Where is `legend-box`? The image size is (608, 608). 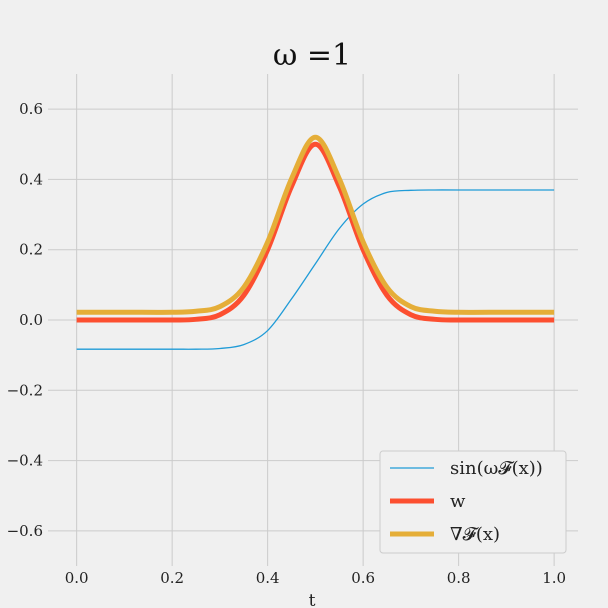
legend-box is located at coordinates (473, 502).